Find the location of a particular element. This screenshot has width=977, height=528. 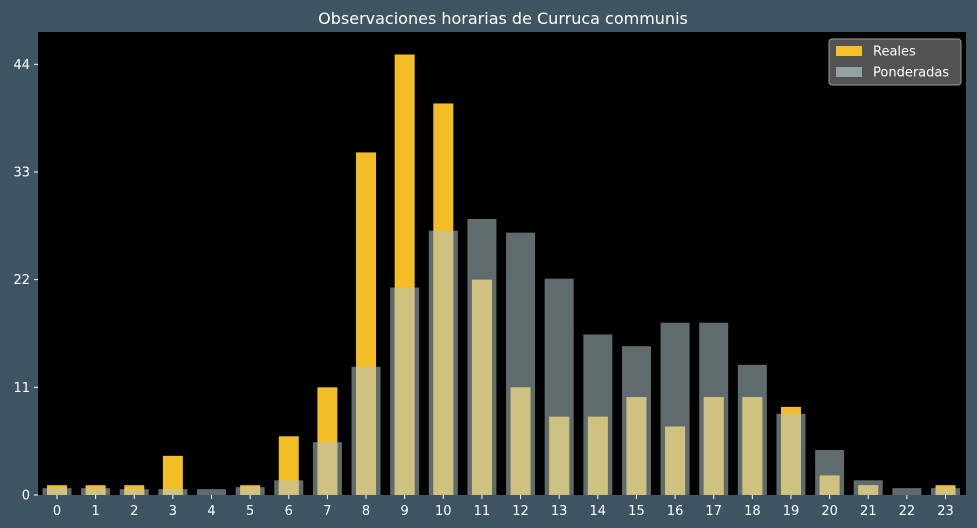

legend-swatch-reales is located at coordinates (849, 51).